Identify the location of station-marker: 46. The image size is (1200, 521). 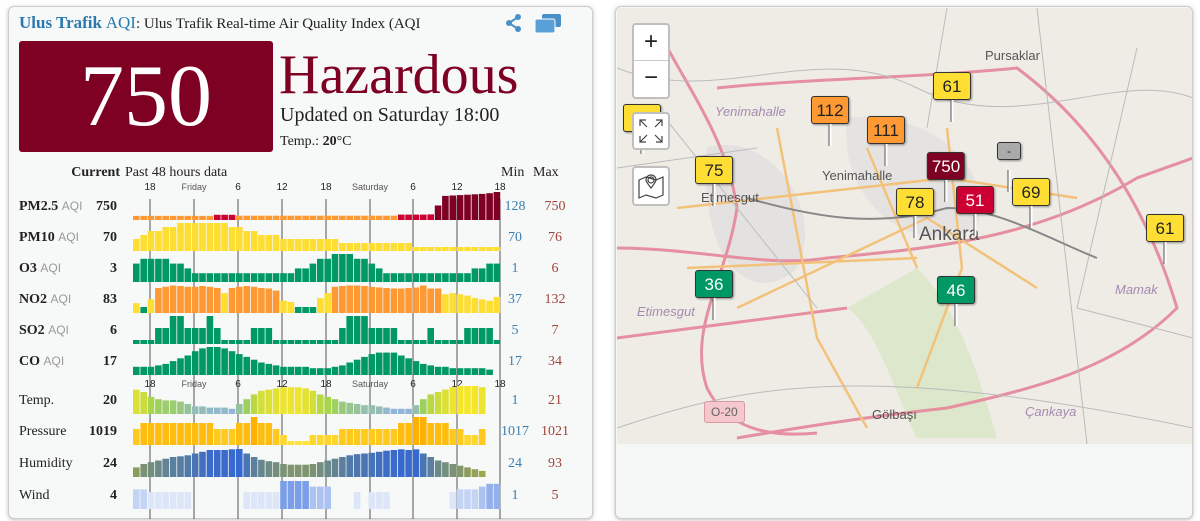
(956, 290).